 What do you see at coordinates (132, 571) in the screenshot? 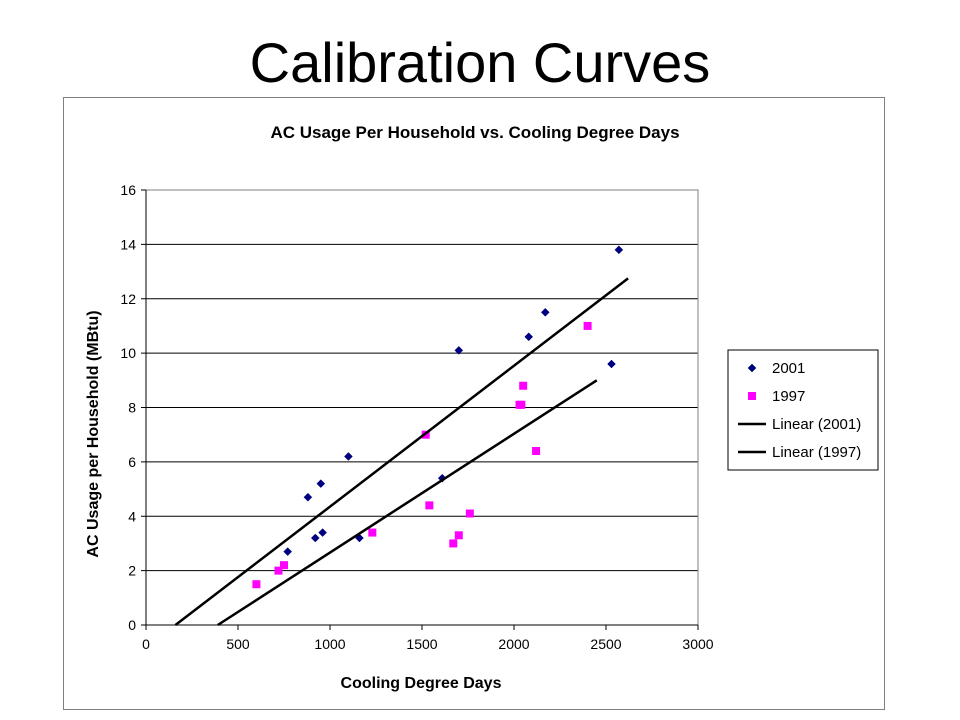
I see `y-tick-label: 2` at bounding box center [132, 571].